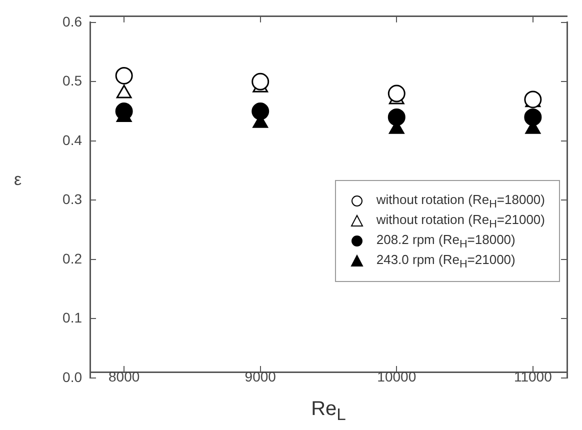 The height and width of the screenshot is (430, 582). What do you see at coordinates (72, 140) in the screenshot?
I see `y-tick-label: 0.4` at bounding box center [72, 140].